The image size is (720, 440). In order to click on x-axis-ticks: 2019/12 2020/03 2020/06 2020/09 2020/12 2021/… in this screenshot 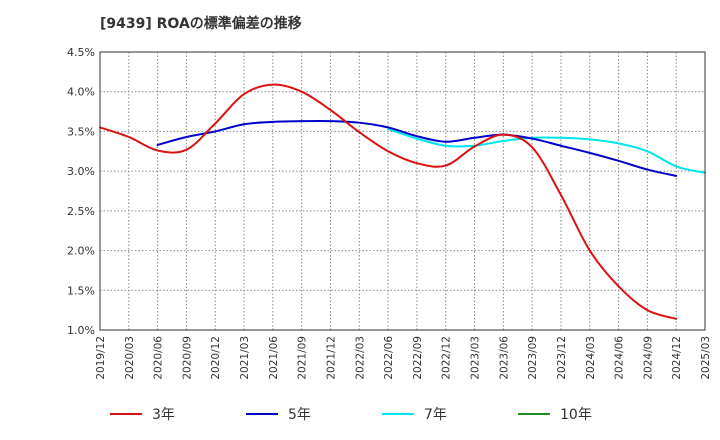, I will do `click(403, 358)`.